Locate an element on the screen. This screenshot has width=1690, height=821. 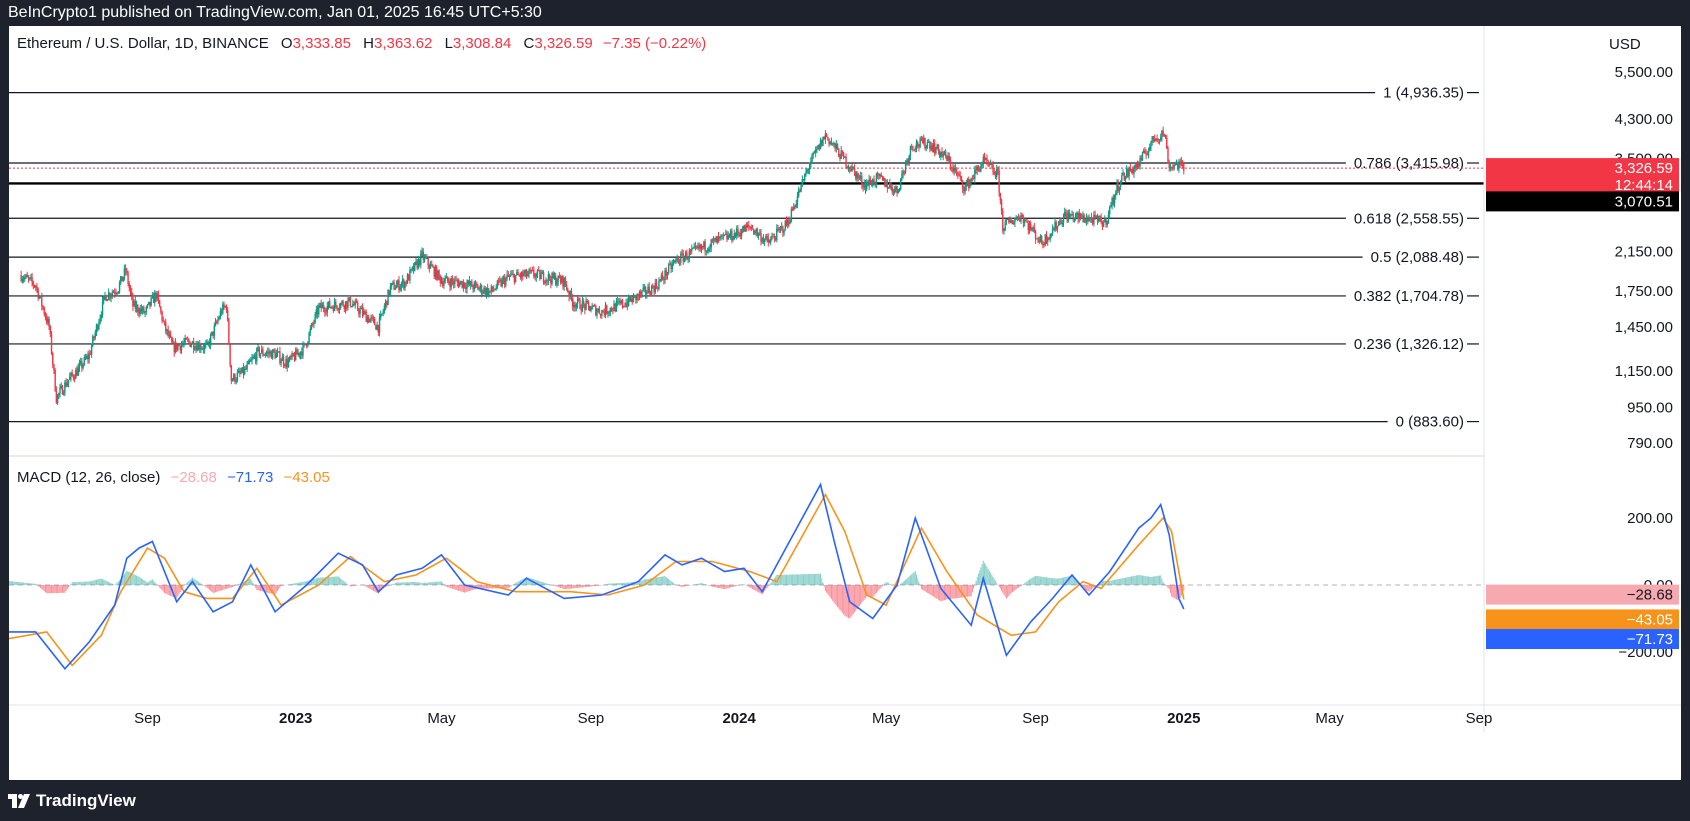
time-tick-label: Sep is located at coordinates (591, 718).